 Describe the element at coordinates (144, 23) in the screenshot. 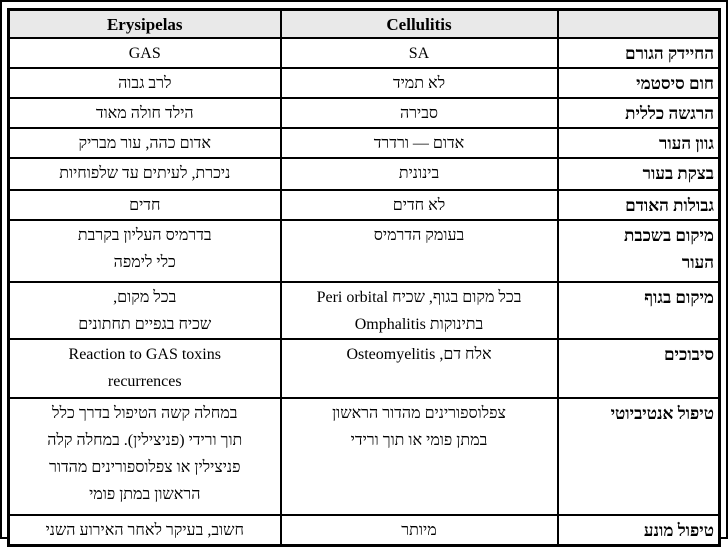

I see `column-header-erysipelas: Erysipelas` at that location.